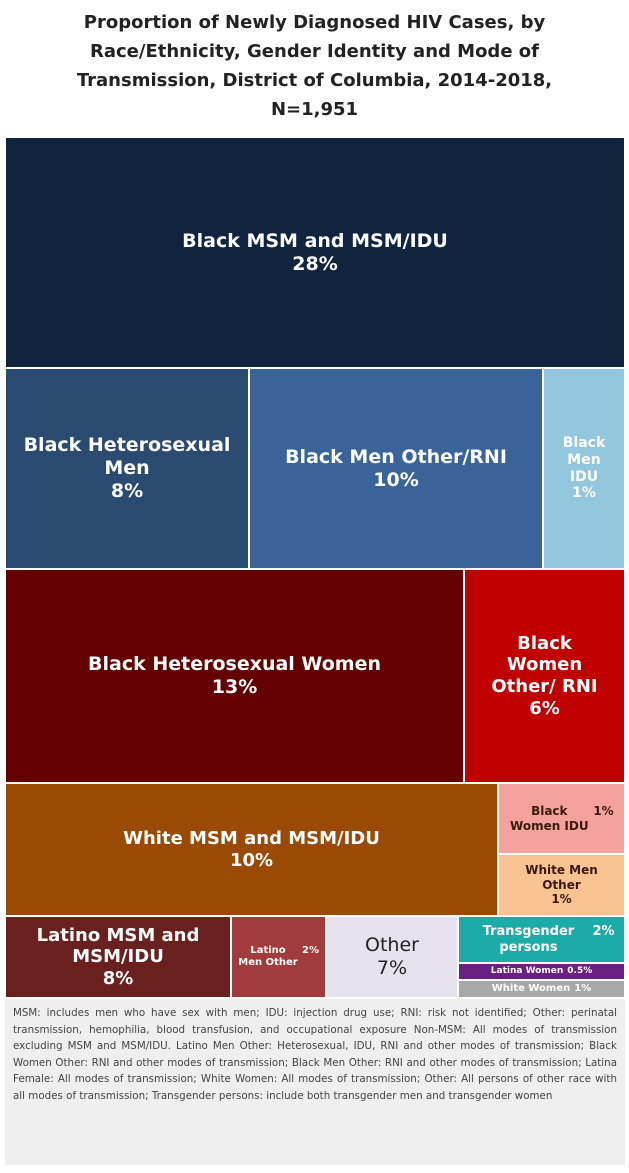 Image resolution: width=629 pixels, height=1173 pixels. What do you see at coordinates (527, 971) in the screenshot?
I see `cell-label: Latina Women` at bounding box center [527, 971].